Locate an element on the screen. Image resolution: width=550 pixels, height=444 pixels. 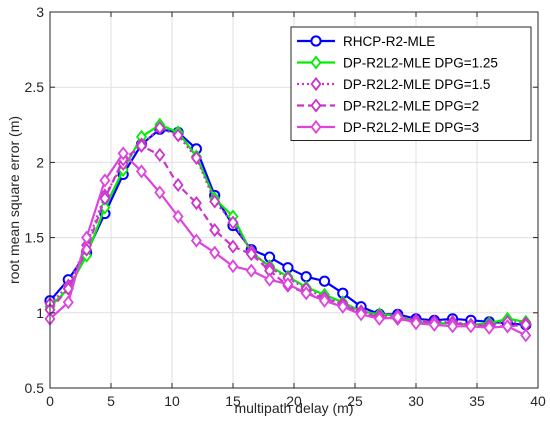
y-tick-label: 1 is located at coordinates (40, 313).